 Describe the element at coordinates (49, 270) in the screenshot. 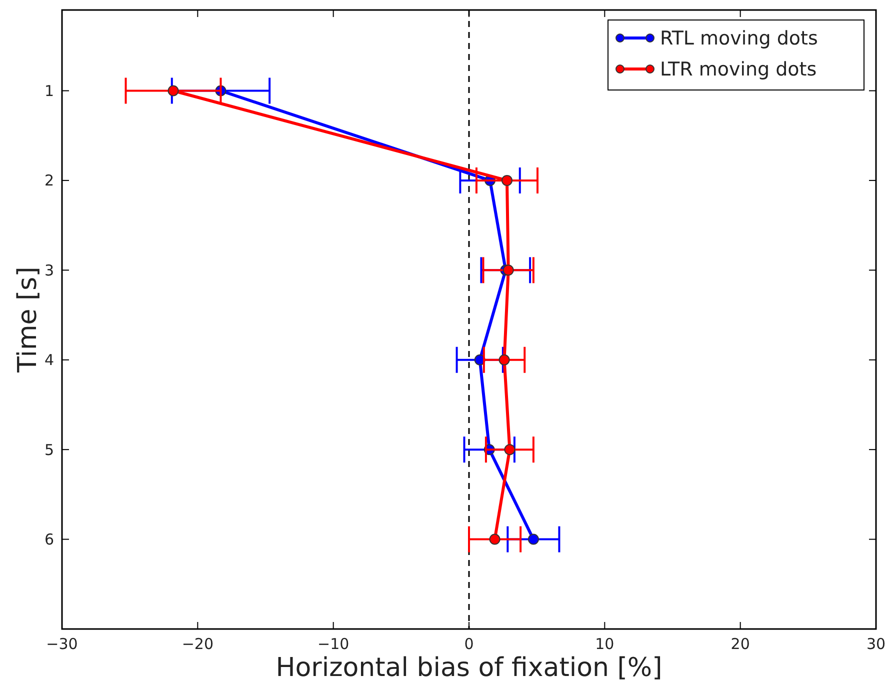

I see `y-tick-label: 3` at that location.